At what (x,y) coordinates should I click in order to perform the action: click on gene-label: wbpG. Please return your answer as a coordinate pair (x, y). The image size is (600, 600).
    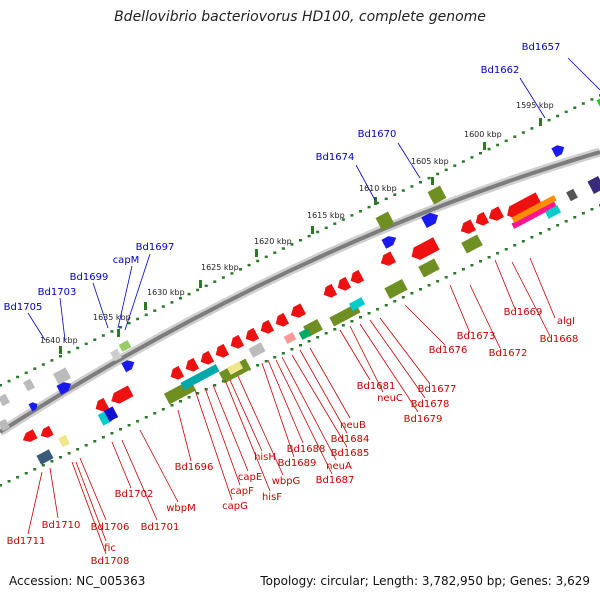
    Looking at the image, I should click on (286, 481).